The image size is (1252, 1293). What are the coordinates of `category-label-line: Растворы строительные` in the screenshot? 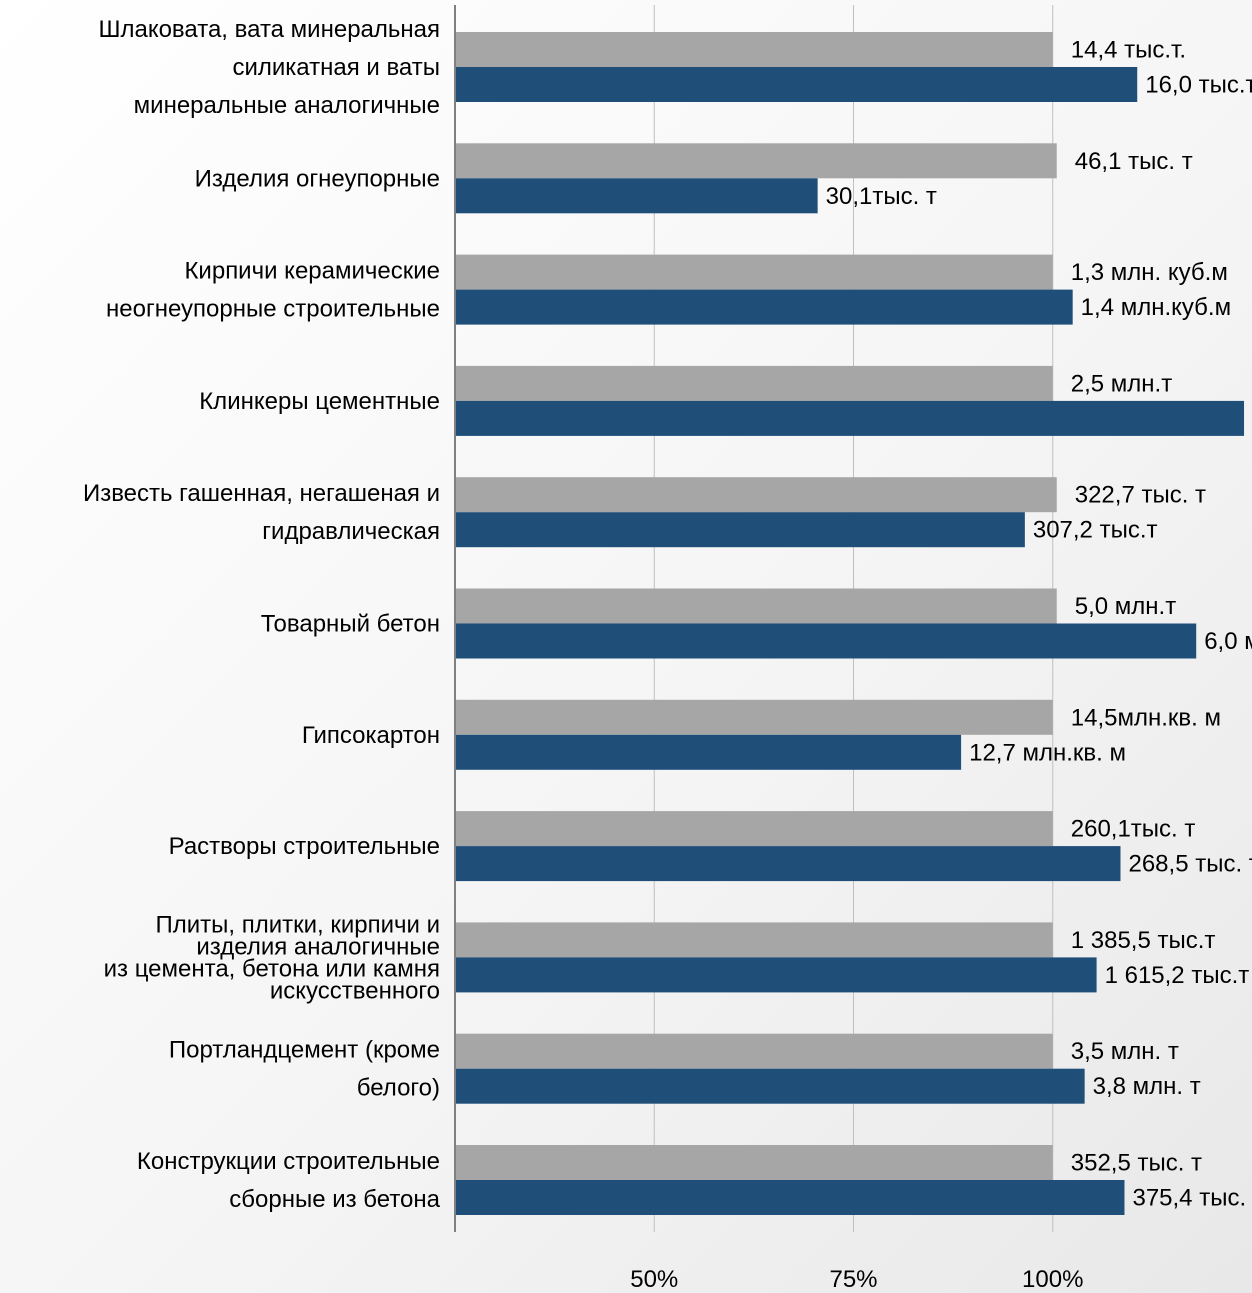 It's located at (304, 846).